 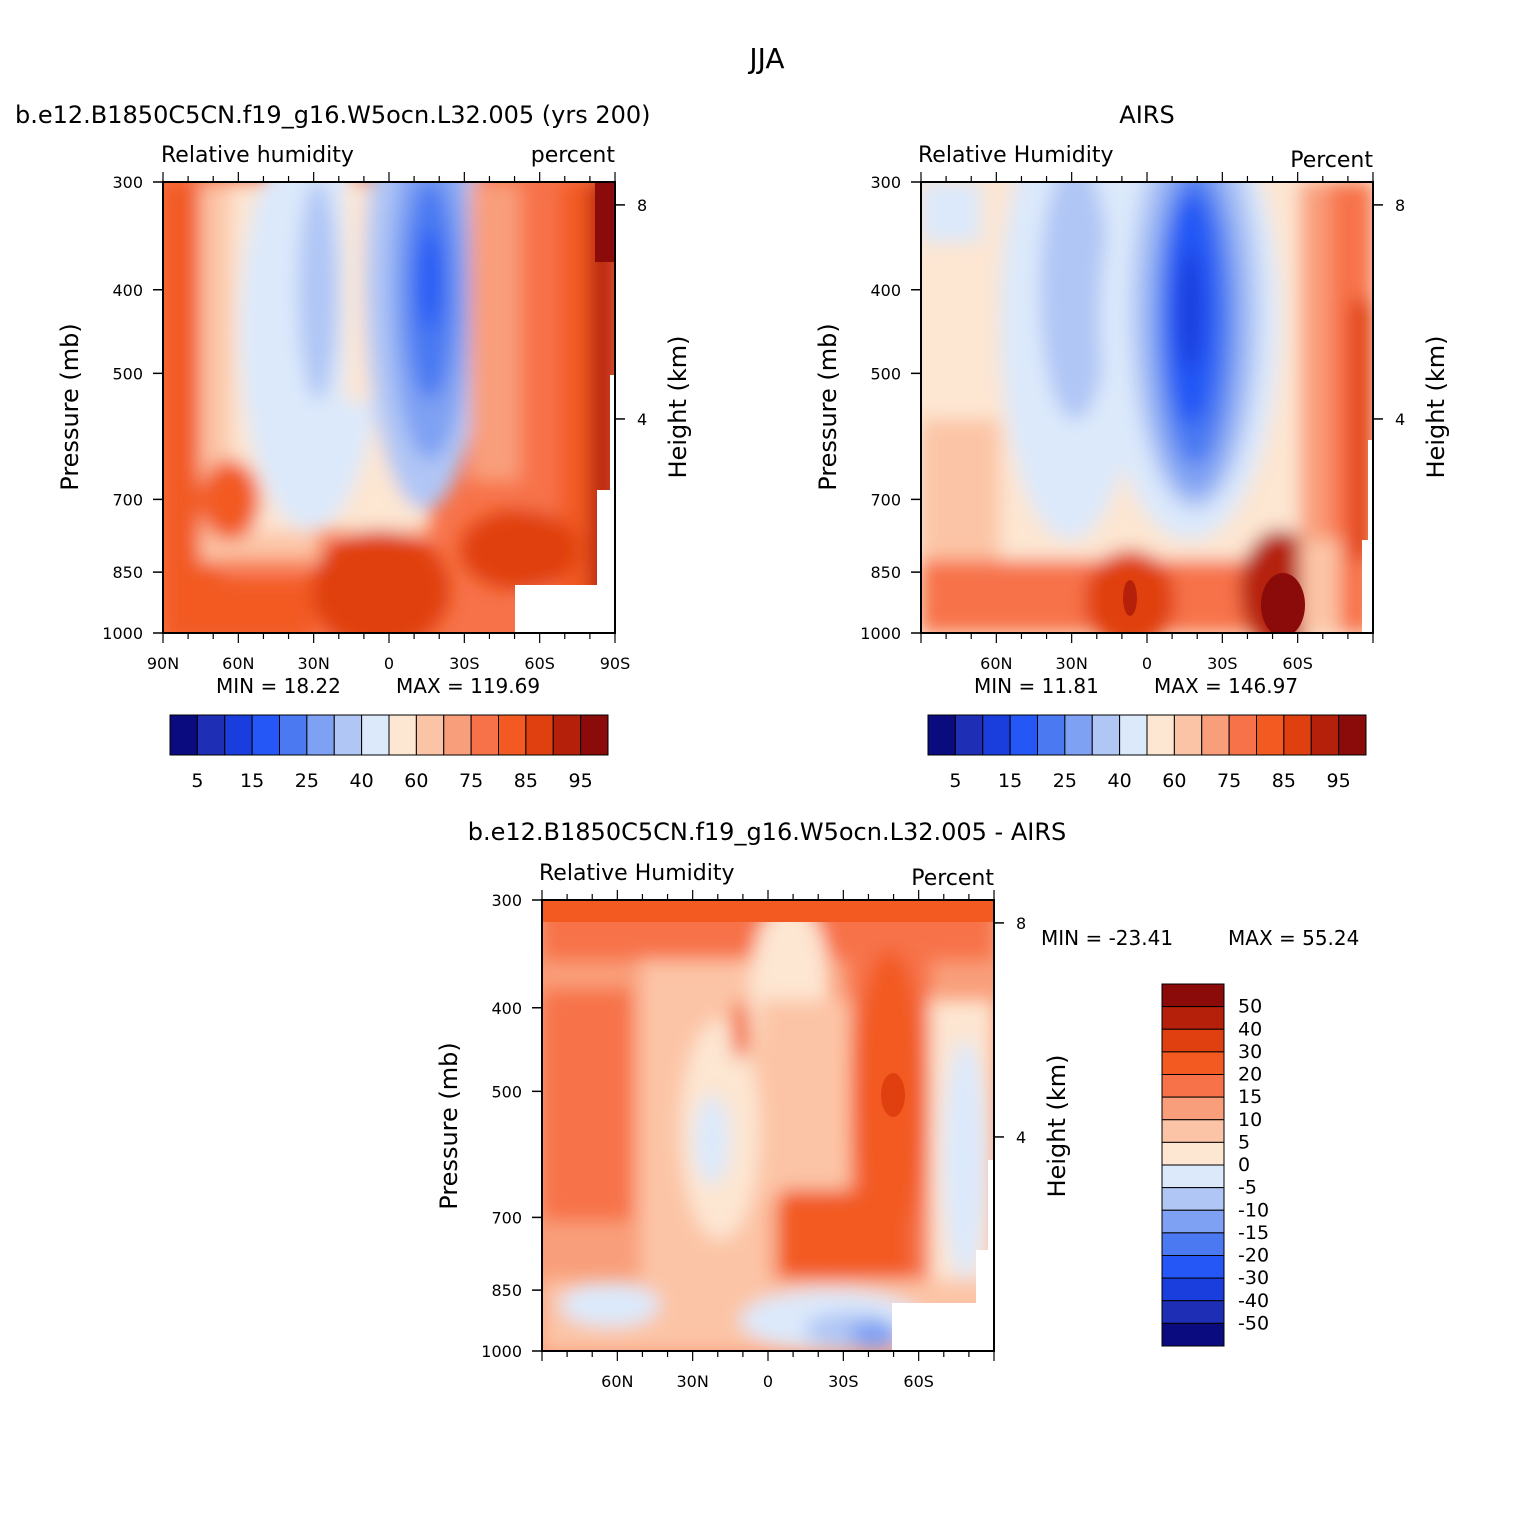 What do you see at coordinates (1226, 686) in the screenshot?
I see `panel-obs-max: MAX = 146.97` at bounding box center [1226, 686].